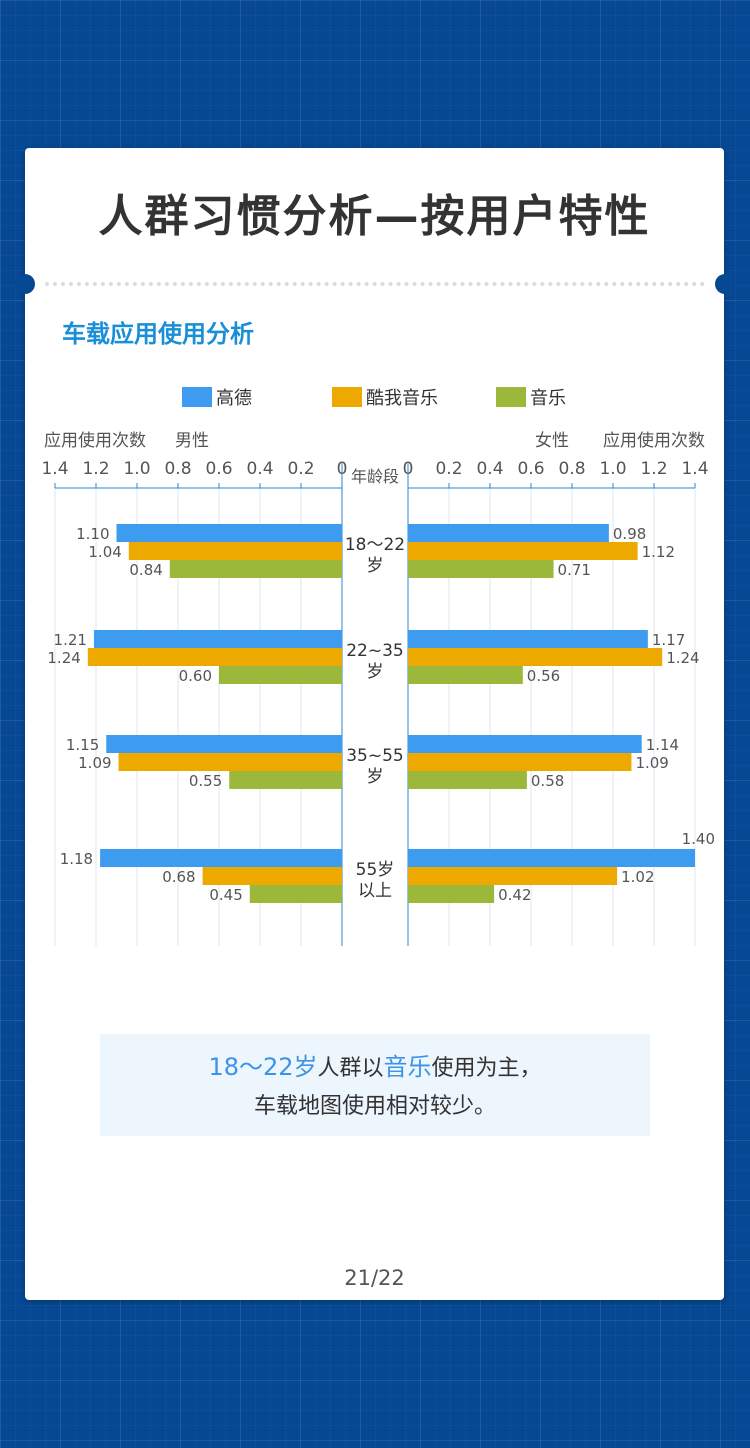  Describe the element at coordinates (374, 216) in the screenshot. I see `page-title: 人群习惯分析—按用户特性` at that location.